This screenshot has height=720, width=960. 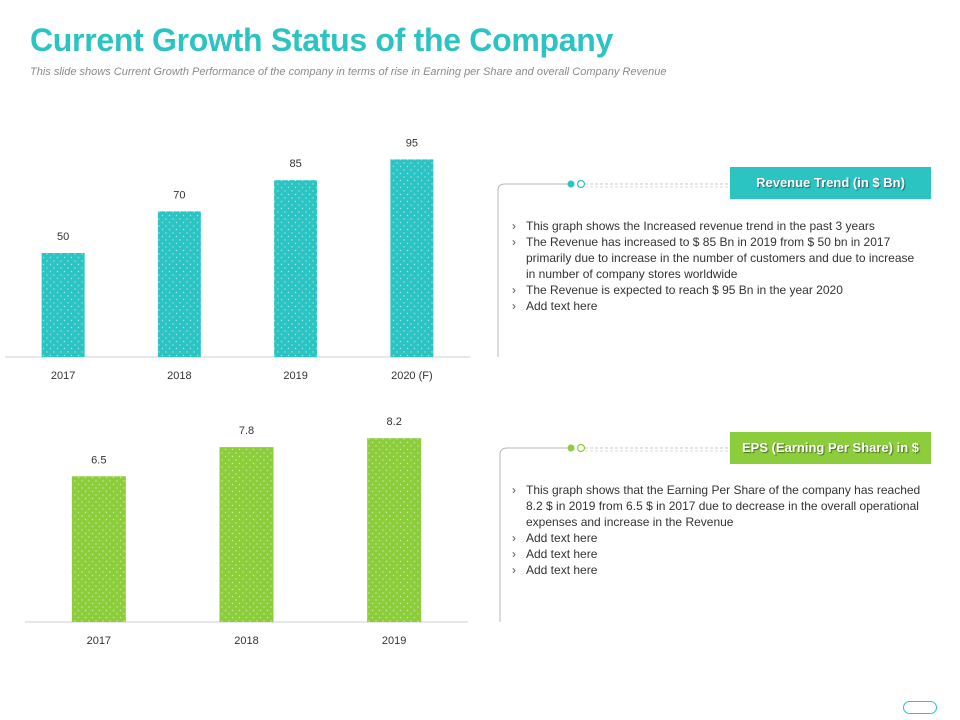 What do you see at coordinates (412, 143) in the screenshot?
I see `revenue-value-label: 95` at bounding box center [412, 143].